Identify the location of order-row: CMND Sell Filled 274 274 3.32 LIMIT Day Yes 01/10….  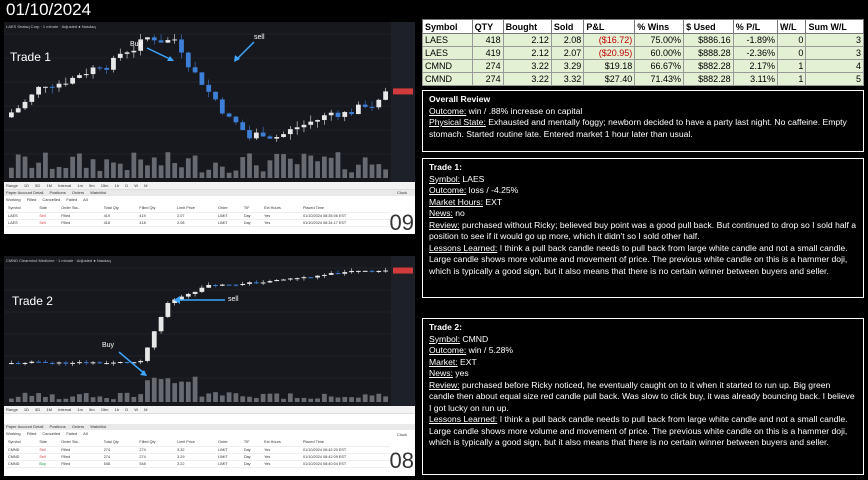
(198, 450).